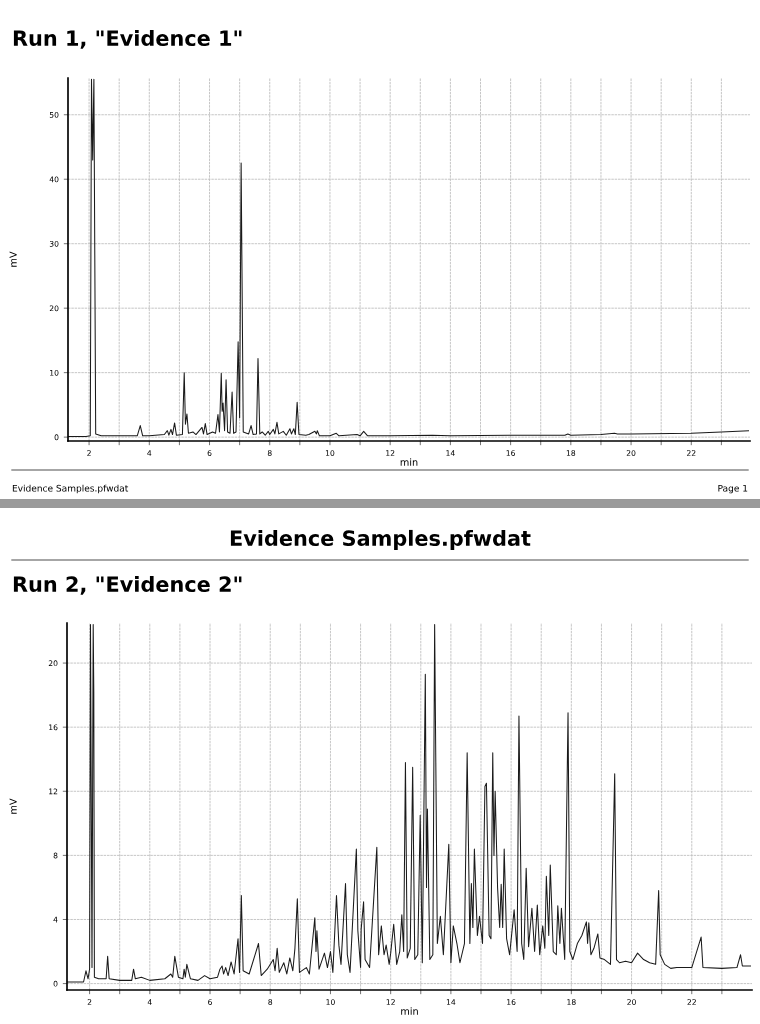 The image size is (760, 1024). Describe the element at coordinates (733, 489) in the screenshot. I see `text: Page 1` at that location.